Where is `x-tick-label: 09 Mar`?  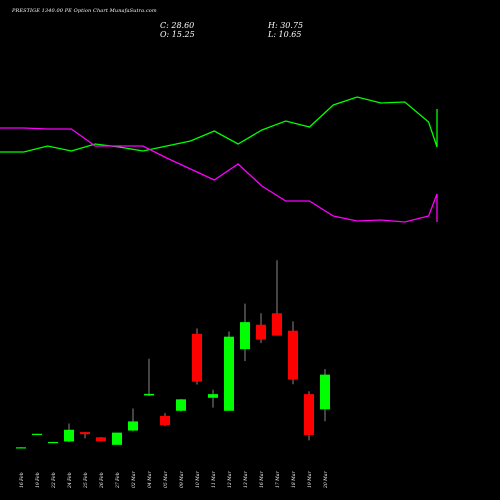 x-tick-label: 09 Mar is located at coordinates (182, 479).